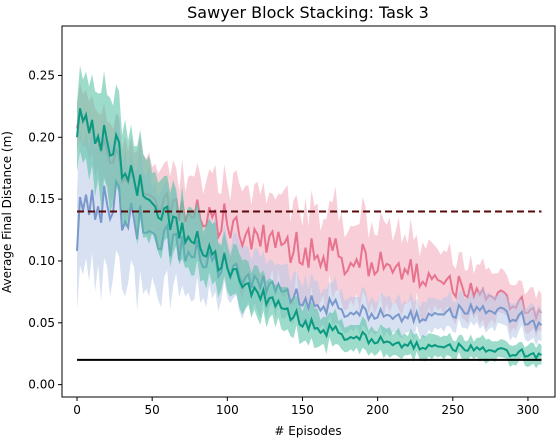 This screenshot has width=560, height=440. What do you see at coordinates (77, 410) in the screenshot?
I see `x-tick-label: 0` at bounding box center [77, 410].